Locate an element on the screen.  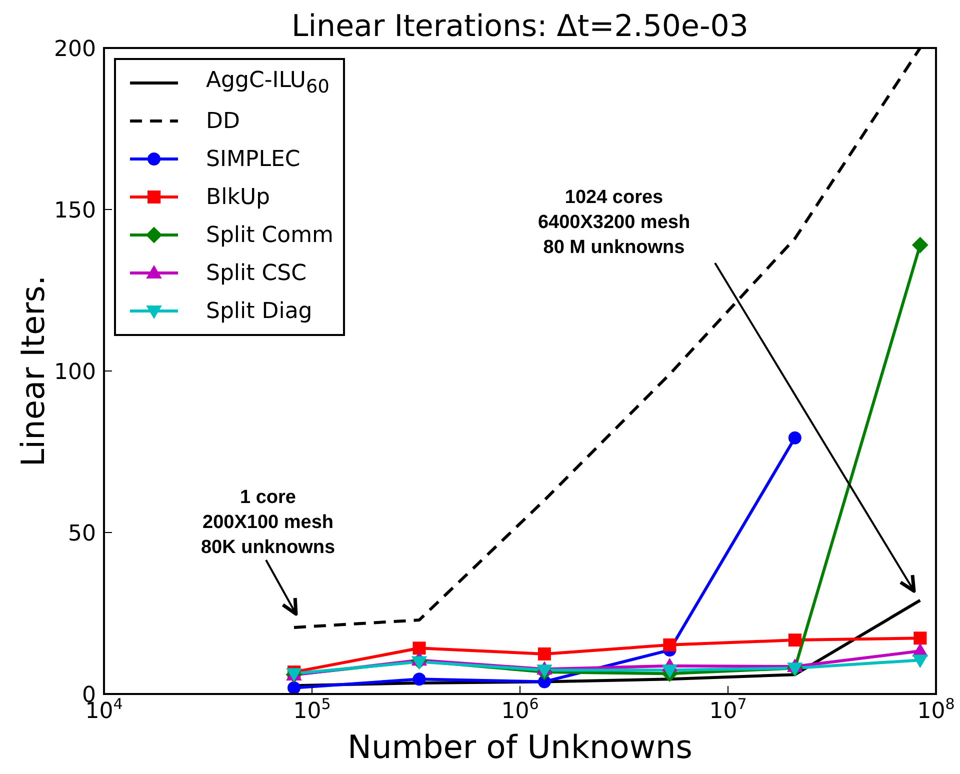
legend-label: BlkUp is located at coordinates (238, 197).